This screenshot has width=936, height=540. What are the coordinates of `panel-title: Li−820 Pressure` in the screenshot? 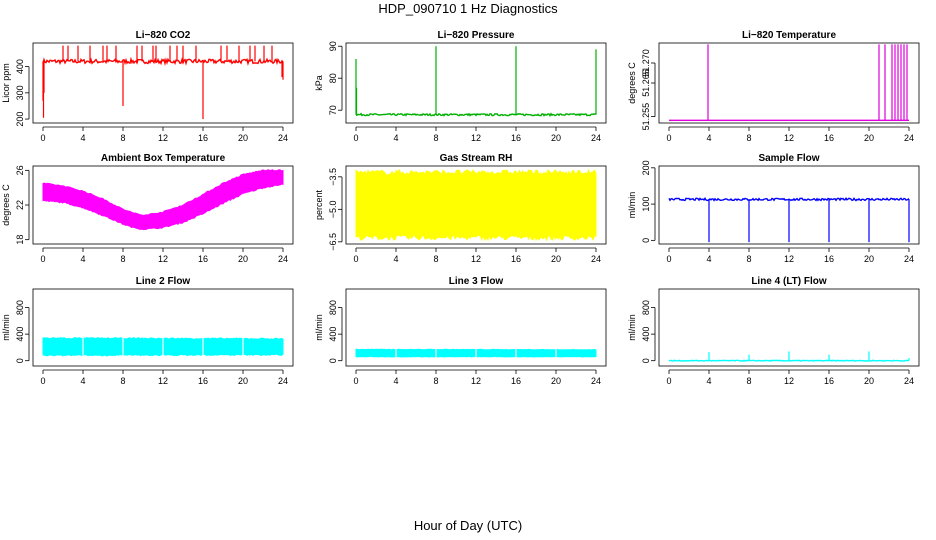 It's located at (476, 35).